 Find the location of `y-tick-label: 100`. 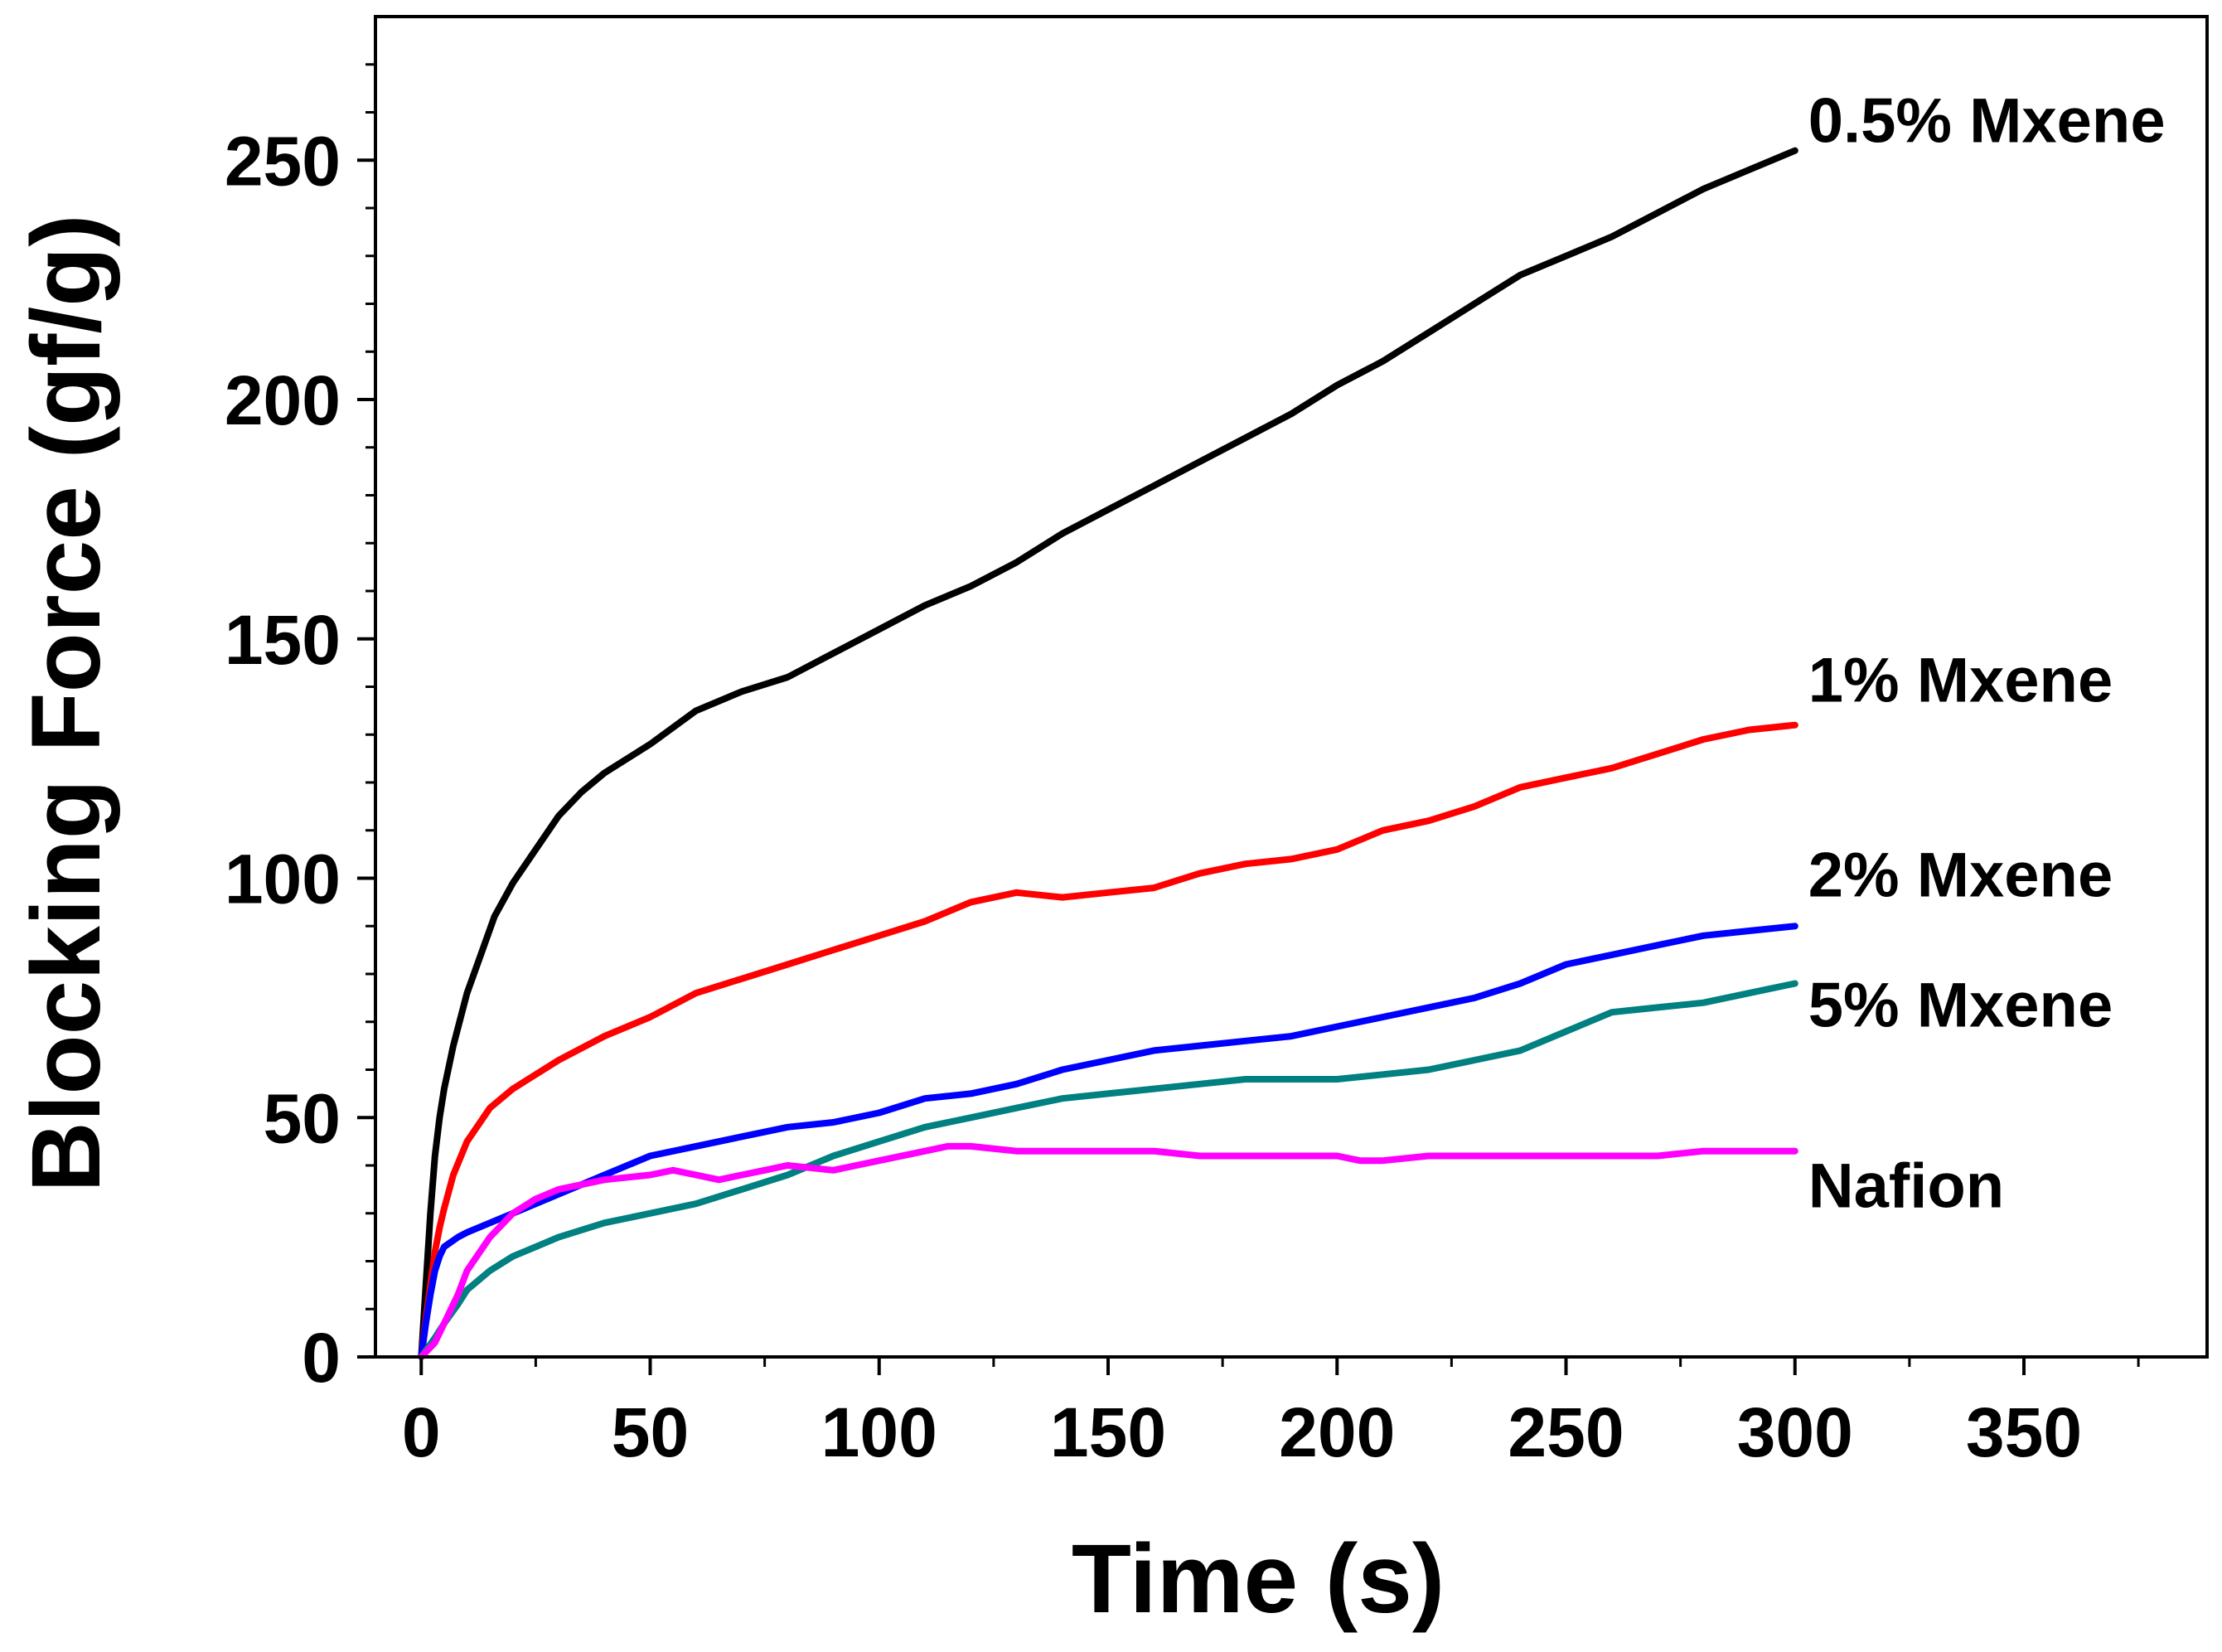

y-tick-label: 100 is located at coordinates (283, 879).